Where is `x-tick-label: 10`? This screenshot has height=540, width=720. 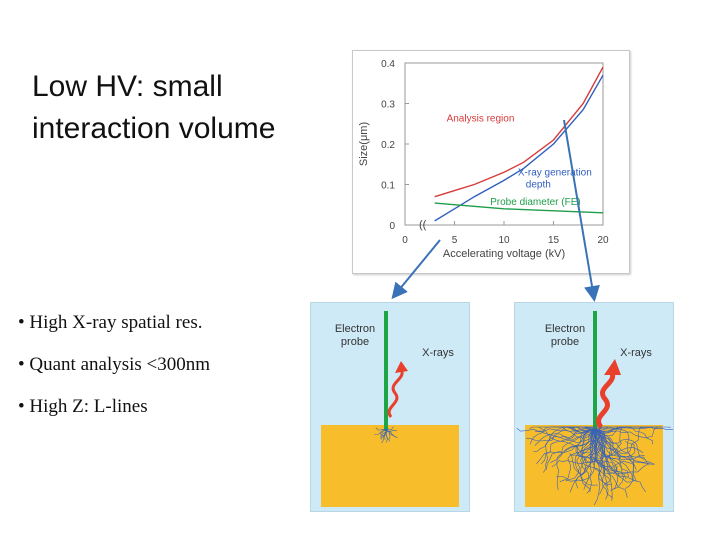 x-tick-label: 10 is located at coordinates (504, 240).